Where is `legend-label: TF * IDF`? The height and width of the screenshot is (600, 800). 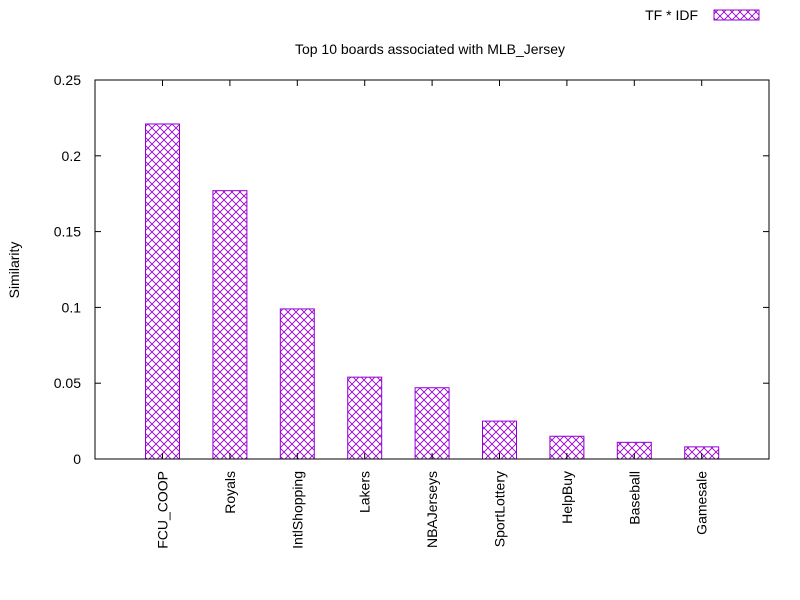
legend-label: TF * IDF is located at coordinates (671, 15).